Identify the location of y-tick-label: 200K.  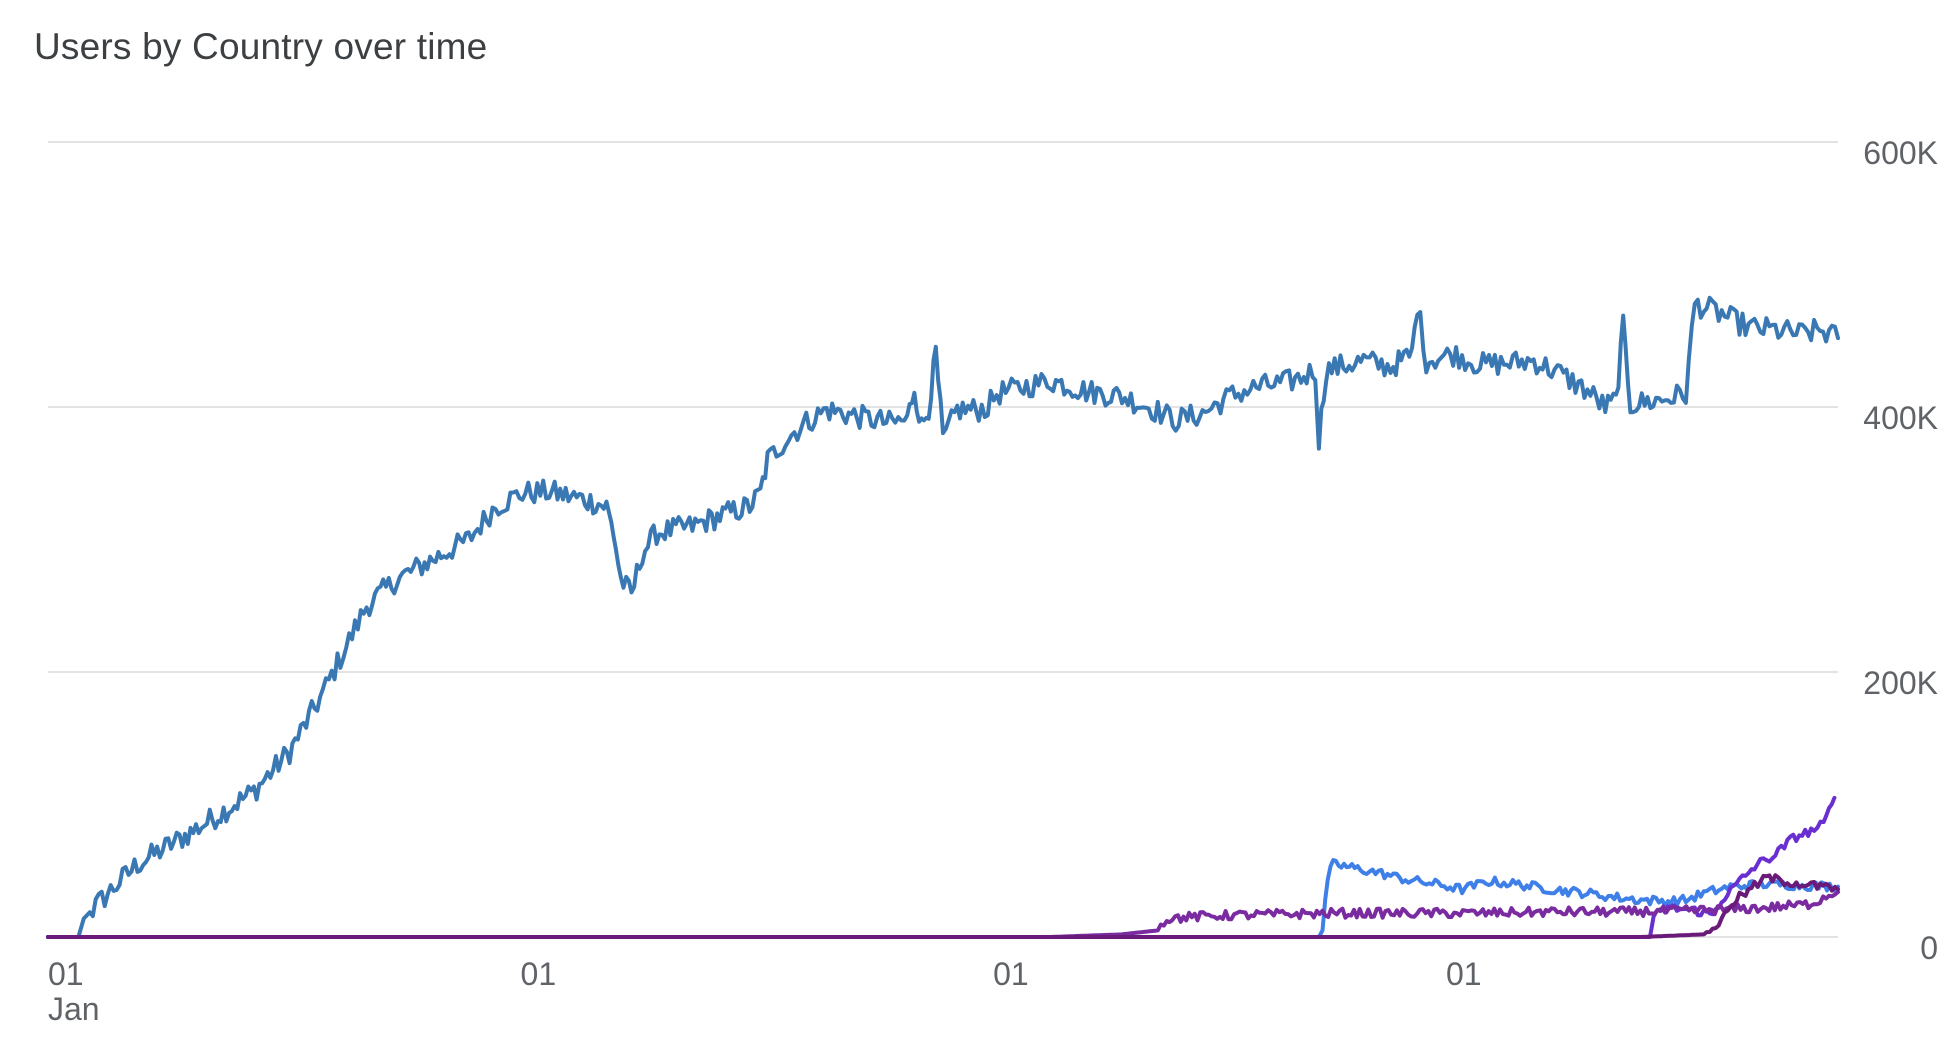
(1900, 683).